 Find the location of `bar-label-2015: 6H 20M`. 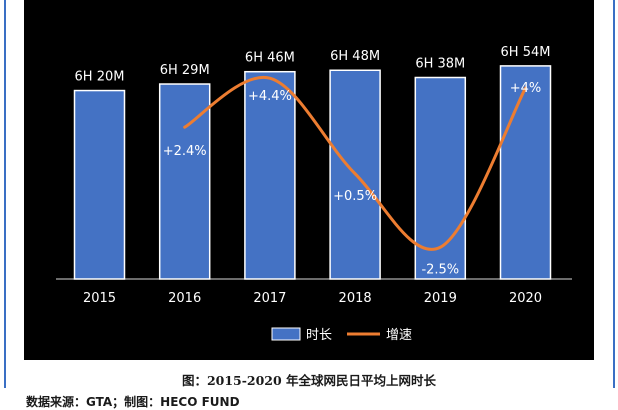

bar-label-2015: 6H 20M is located at coordinates (100, 77).